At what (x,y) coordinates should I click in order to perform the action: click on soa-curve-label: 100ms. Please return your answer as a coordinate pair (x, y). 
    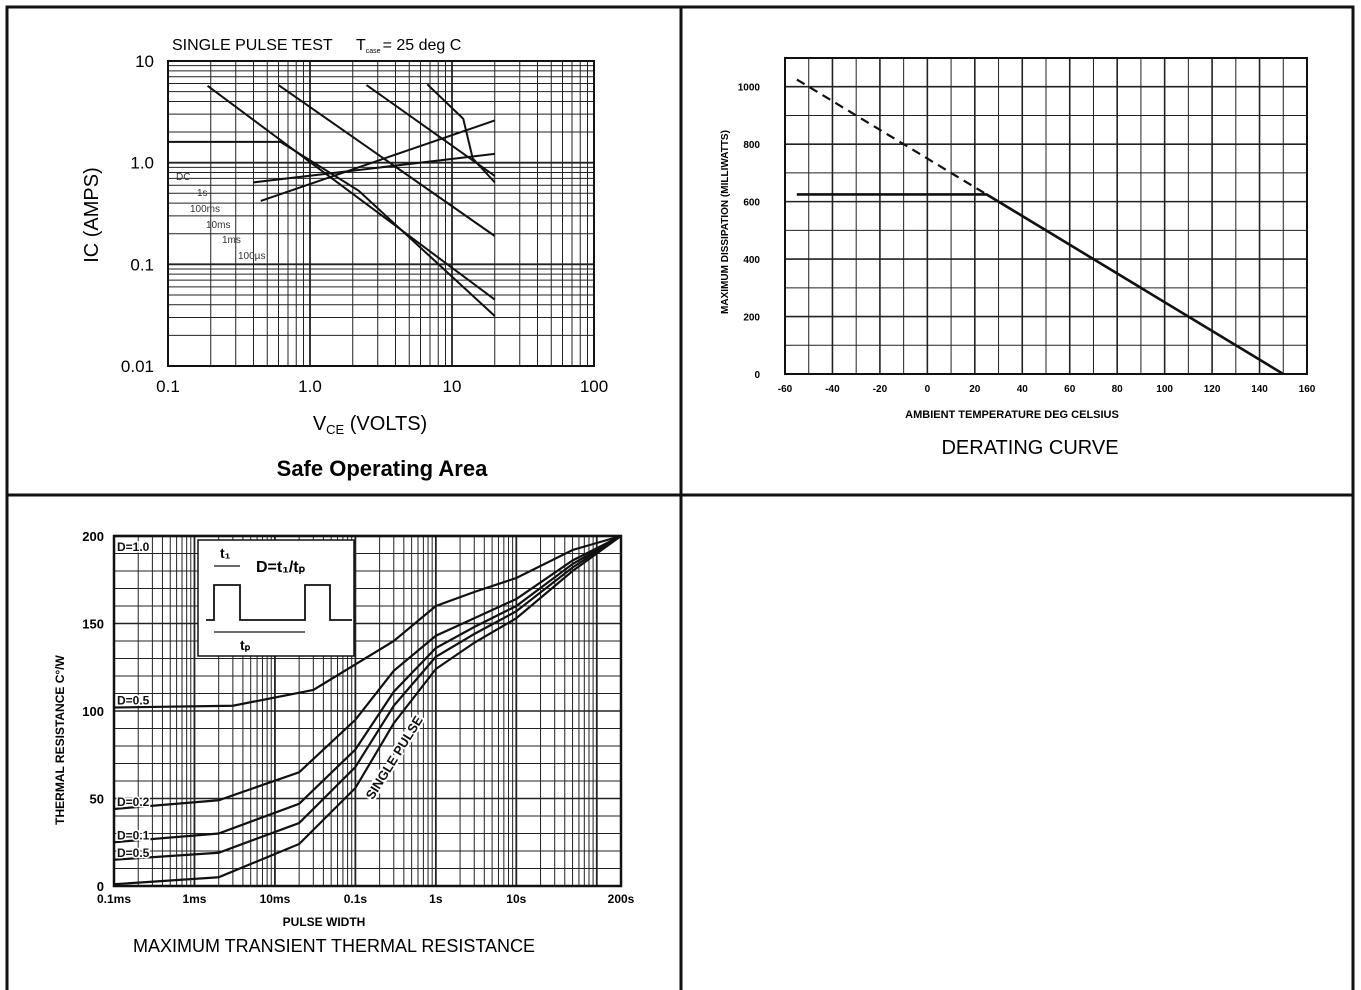
    Looking at the image, I should click on (205, 209).